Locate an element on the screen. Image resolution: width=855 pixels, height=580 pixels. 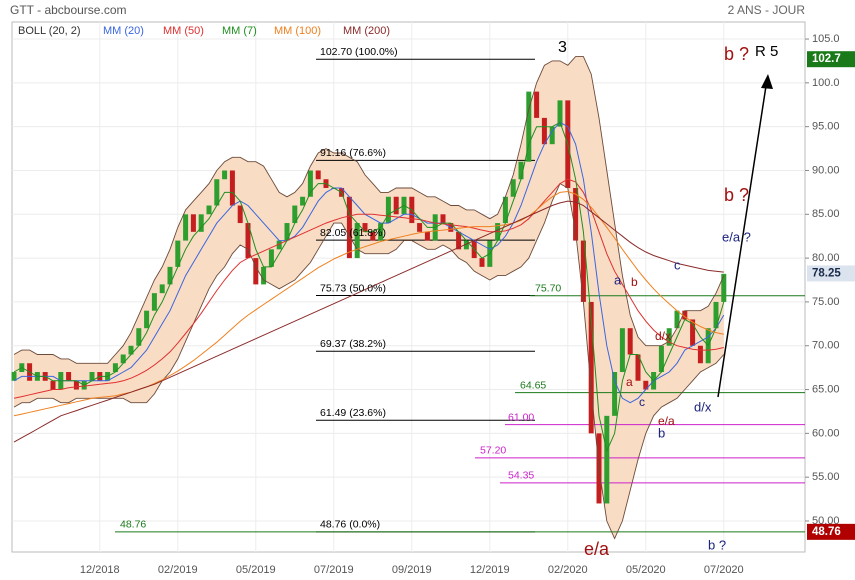
y-tick-label: 105.0 is located at coordinates (826, 39).